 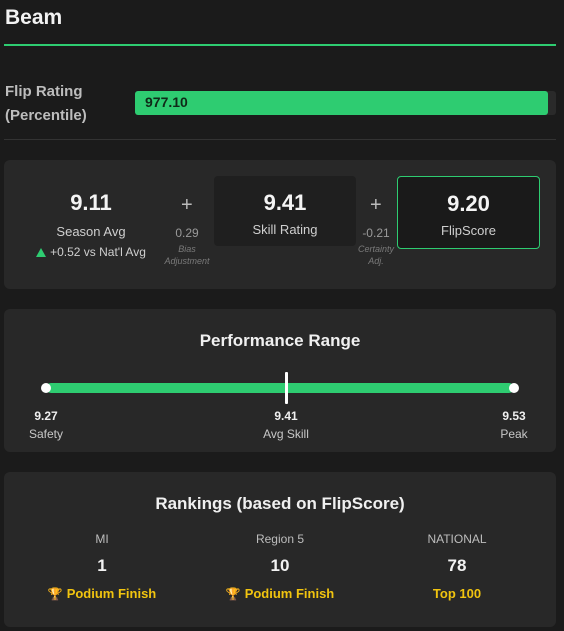 I want to click on flip-rating-bar-fill, so click(x=341, y=103).